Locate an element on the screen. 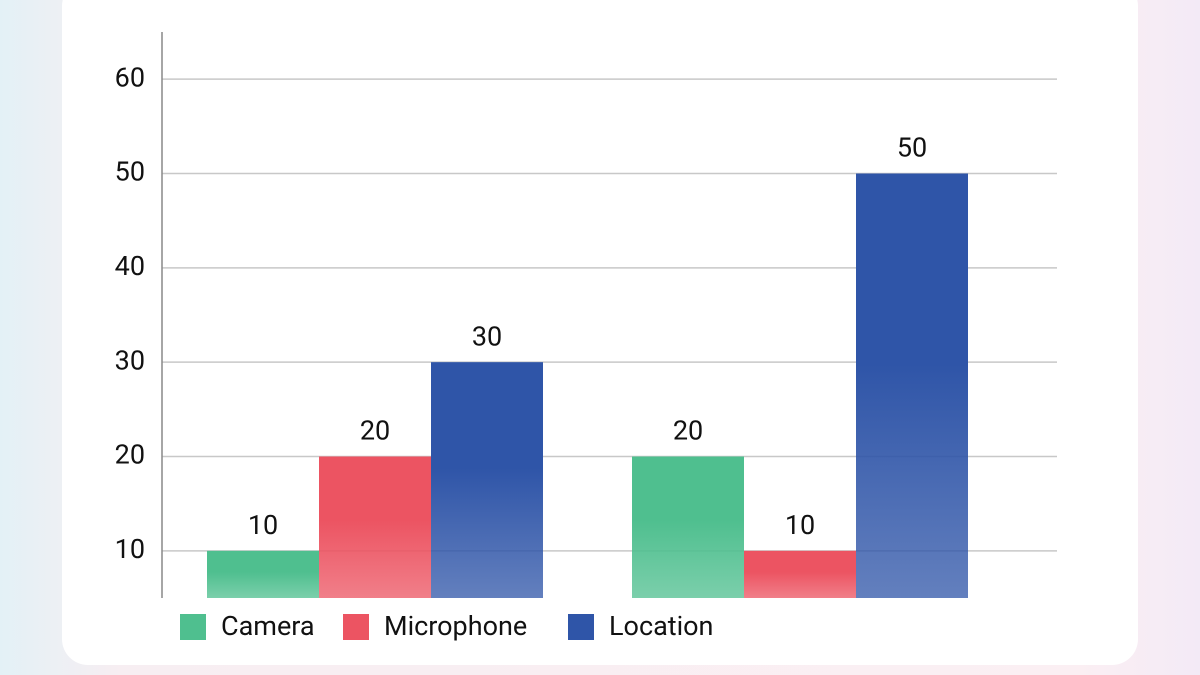 Image resolution: width=1200 pixels, height=675 pixels. y-tick-label: 10 is located at coordinates (130, 549).